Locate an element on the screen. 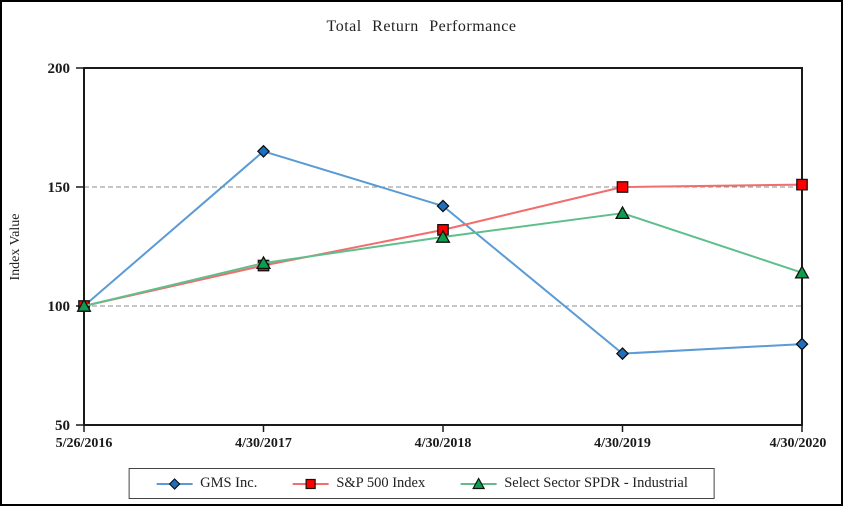 The width and height of the screenshot is (843, 506). legend-item-sp500: S&P 500 Index is located at coordinates (358, 483).